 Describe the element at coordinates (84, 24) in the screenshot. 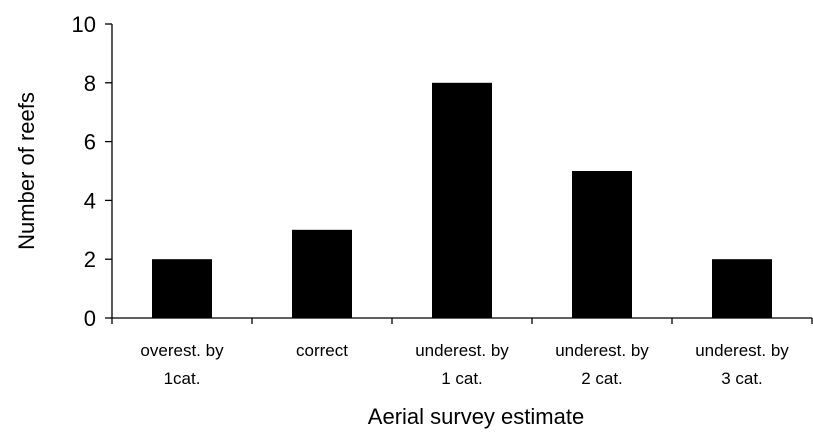

I see `y-tick-label: 10` at that location.